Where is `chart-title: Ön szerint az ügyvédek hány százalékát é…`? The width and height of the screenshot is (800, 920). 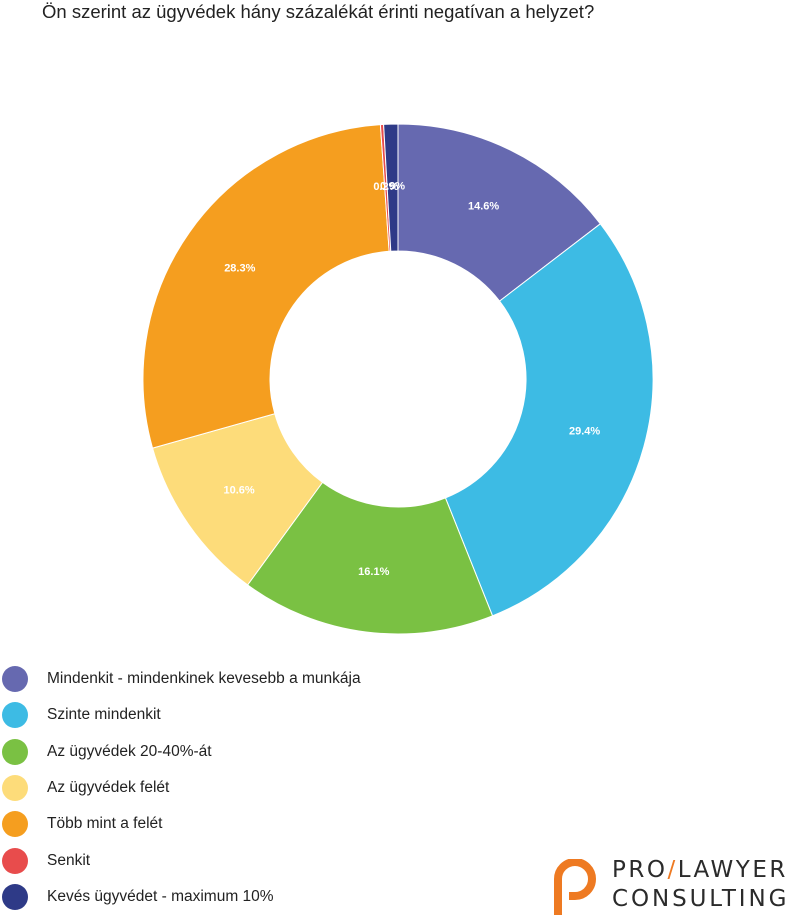
chart-title: Ön szerint az ügyvédek hány százalékát é… is located at coordinates (318, 11).